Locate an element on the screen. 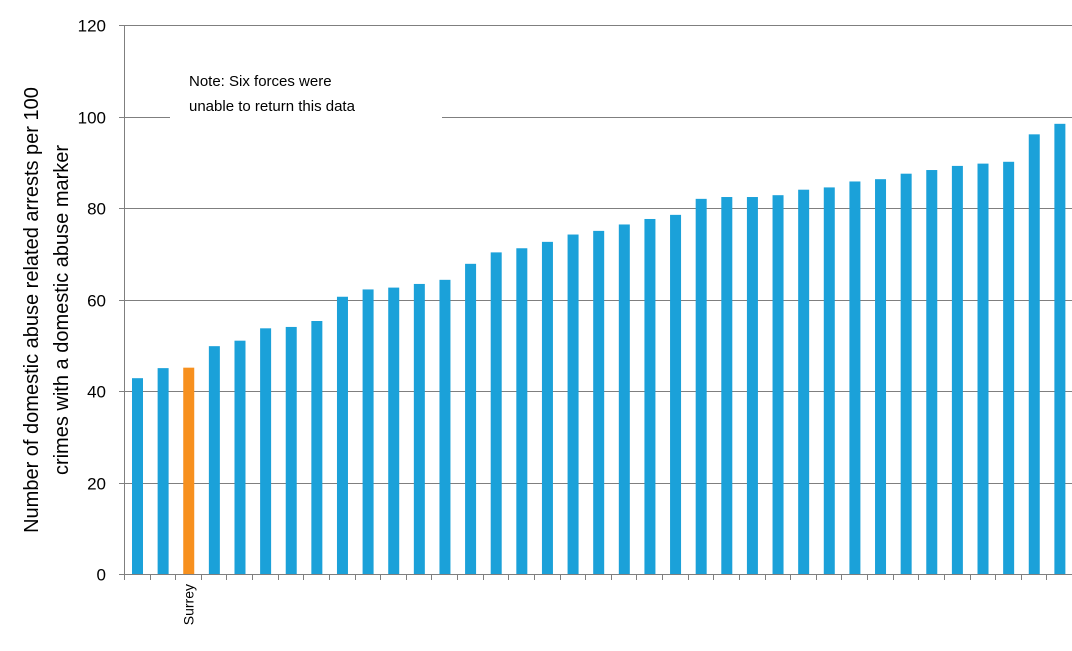  y-tick-label: 40 is located at coordinates (96, 392).